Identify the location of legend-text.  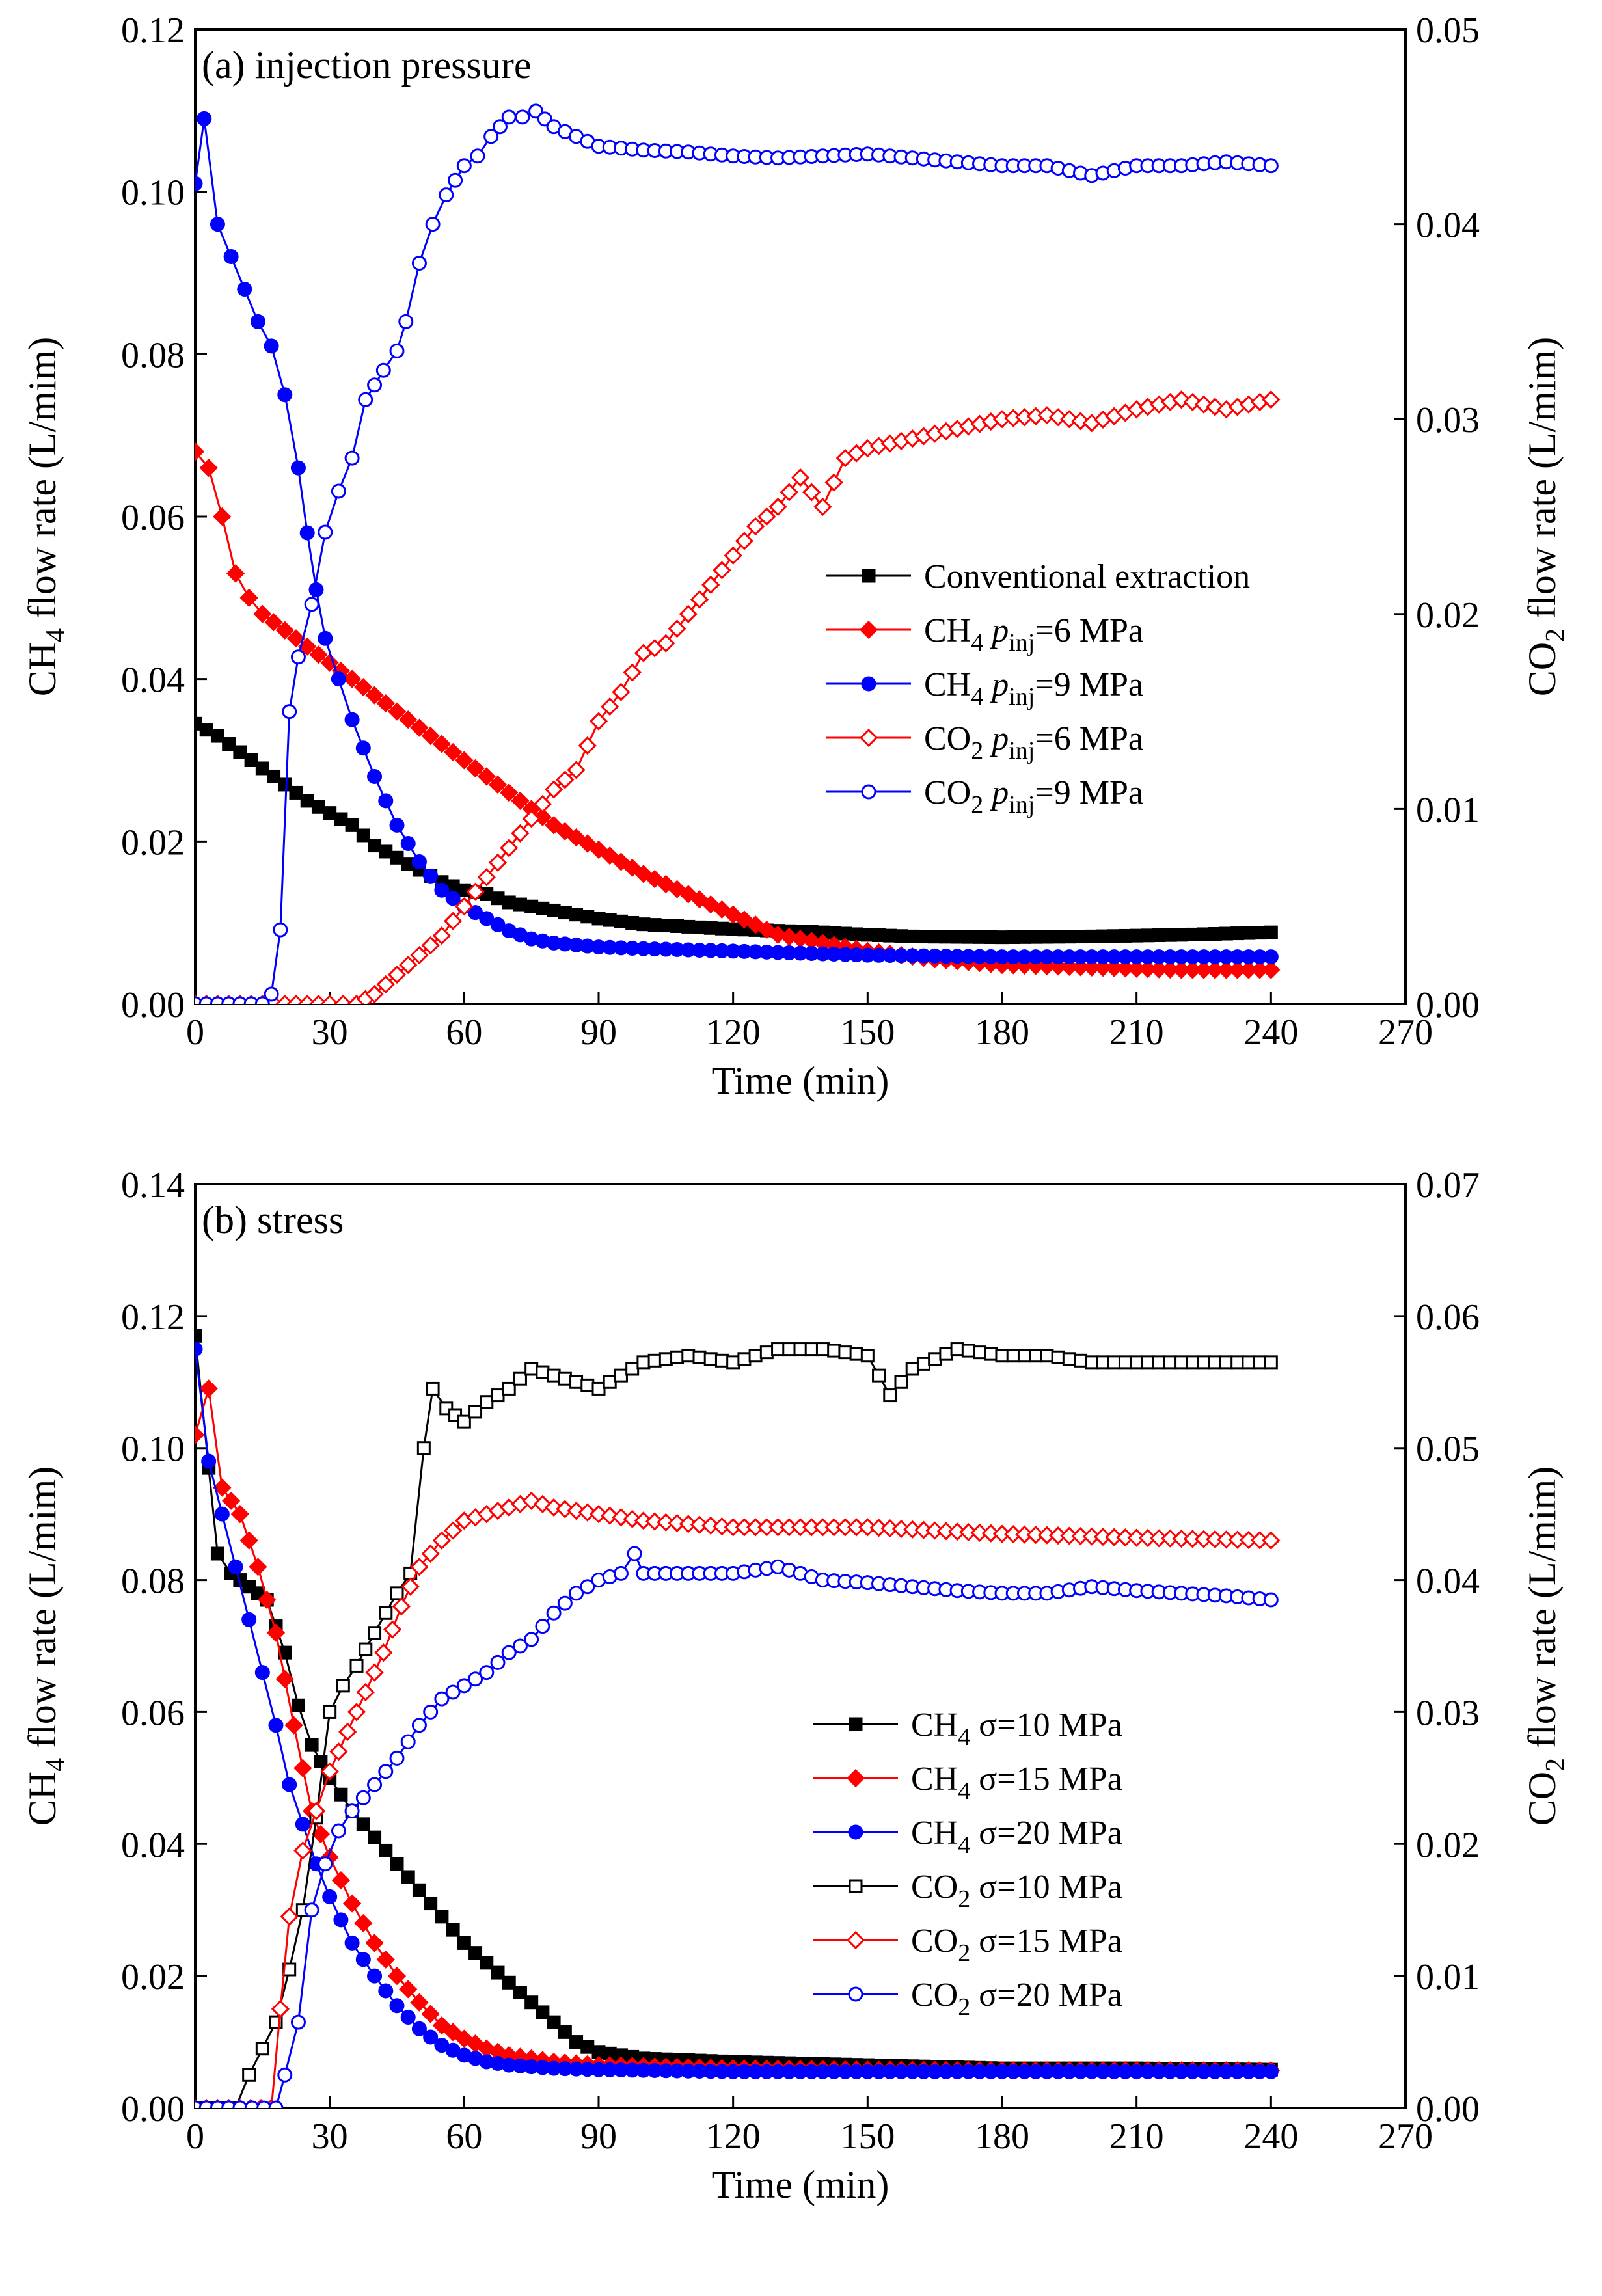
(987, 684).